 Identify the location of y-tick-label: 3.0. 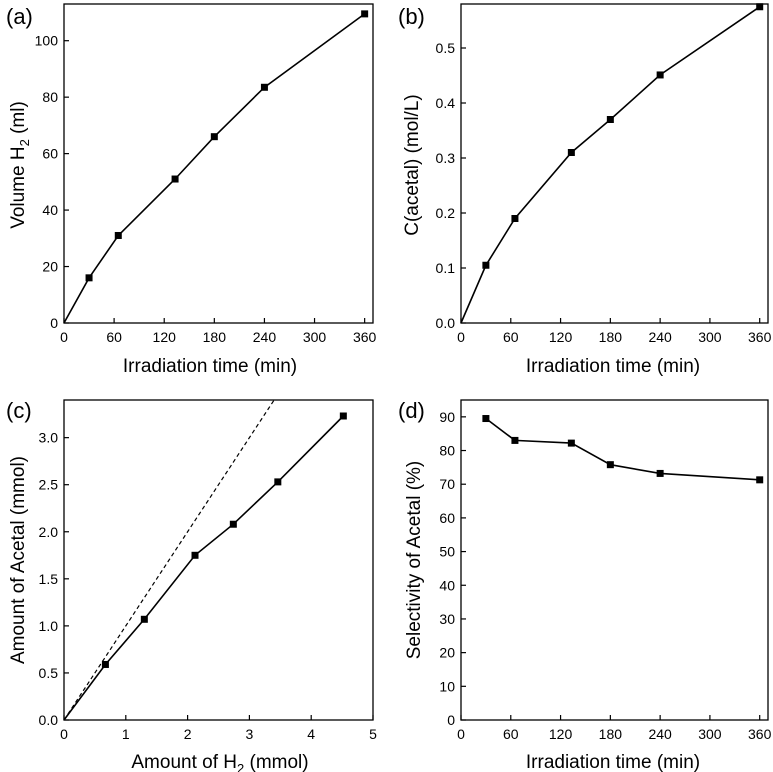
(49, 438).